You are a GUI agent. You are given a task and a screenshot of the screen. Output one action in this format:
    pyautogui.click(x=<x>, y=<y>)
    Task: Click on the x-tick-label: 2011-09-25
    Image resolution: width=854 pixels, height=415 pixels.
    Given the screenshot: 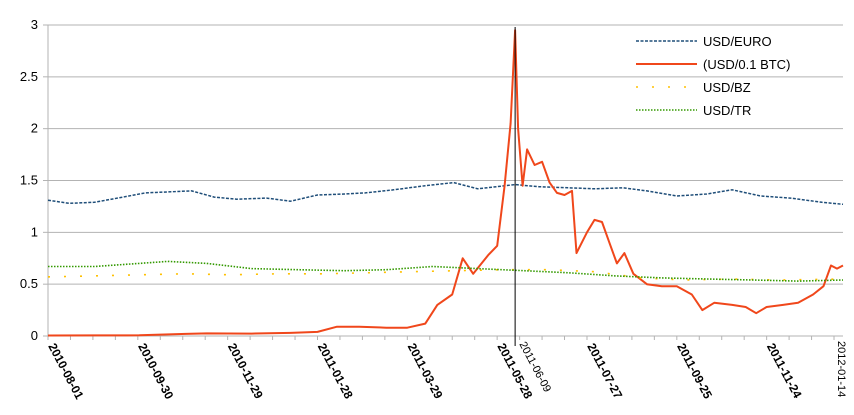 What is the action you would take?
    pyautogui.click(x=694, y=371)
    